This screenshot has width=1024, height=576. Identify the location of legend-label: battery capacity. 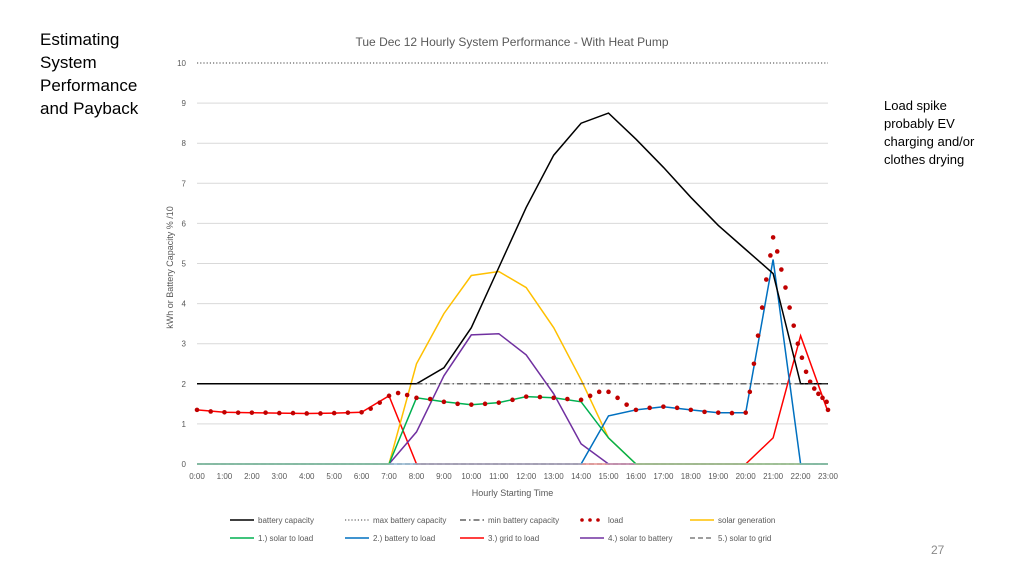
(286, 520).